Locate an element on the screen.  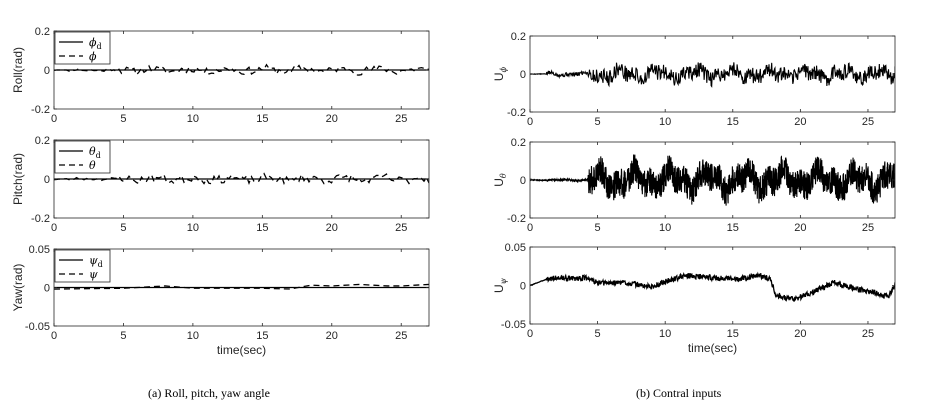
y-tick-label-pitch-1: 0 is located at coordinates (47, 180).